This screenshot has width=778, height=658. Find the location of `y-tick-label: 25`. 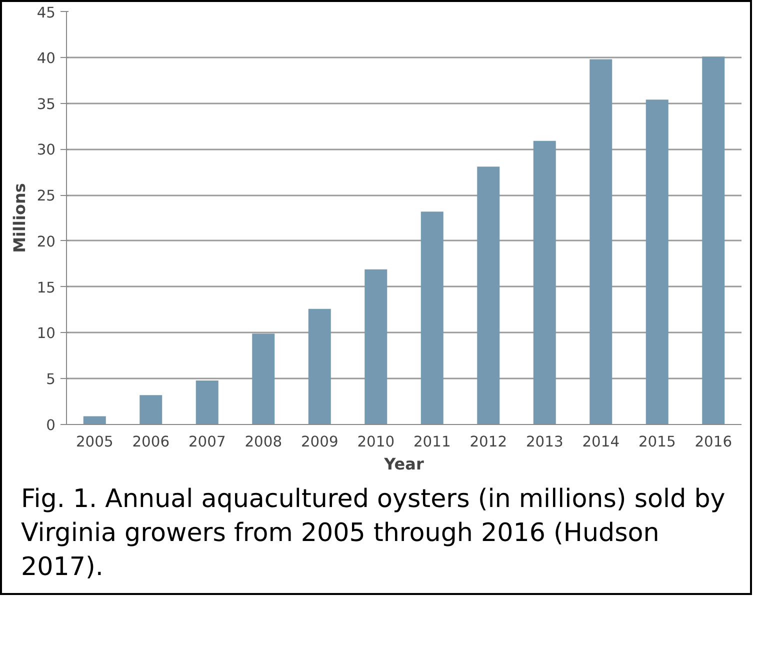

y-tick-label: 25 is located at coordinates (46, 196).